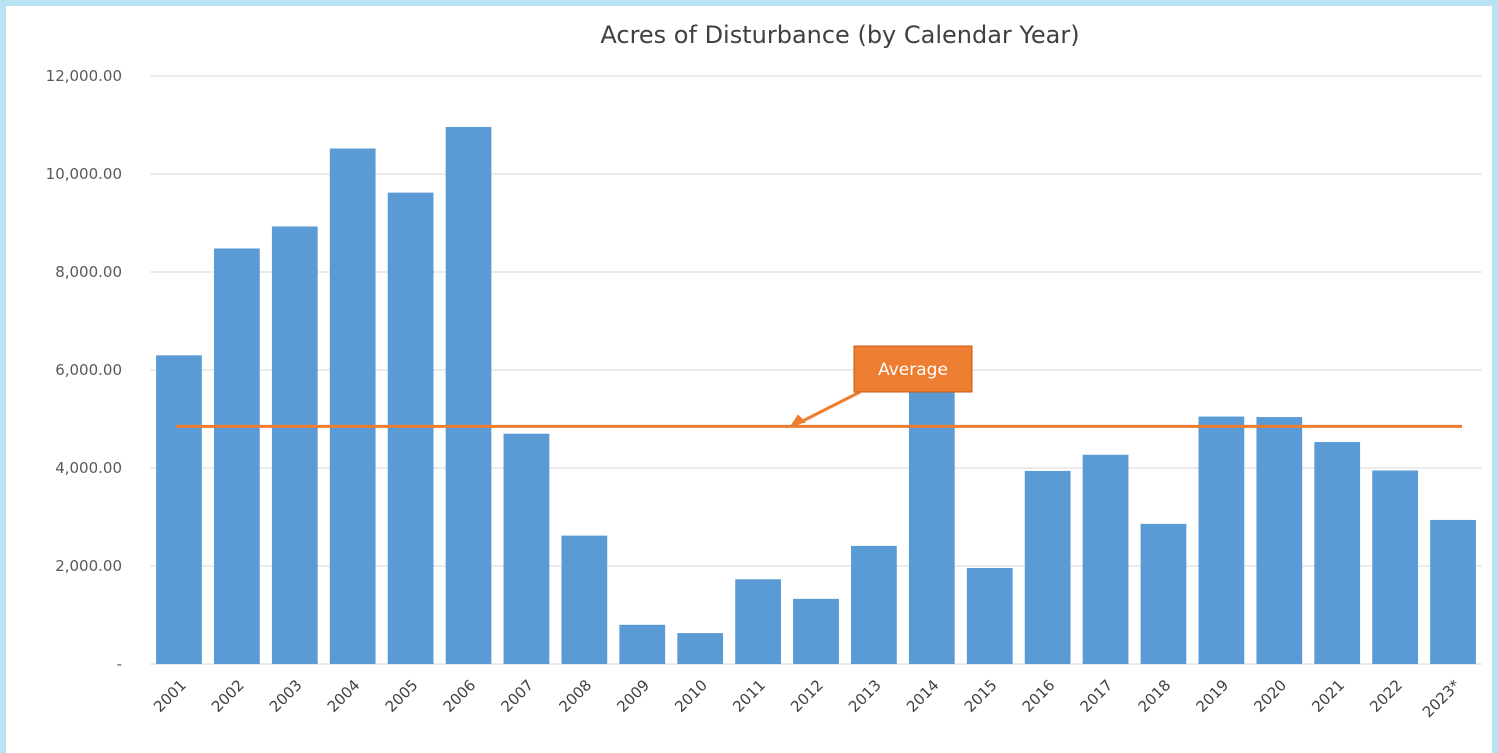 The image size is (1498, 753). Describe the element at coordinates (1279, 540) in the screenshot. I see `bar-2020` at that location.